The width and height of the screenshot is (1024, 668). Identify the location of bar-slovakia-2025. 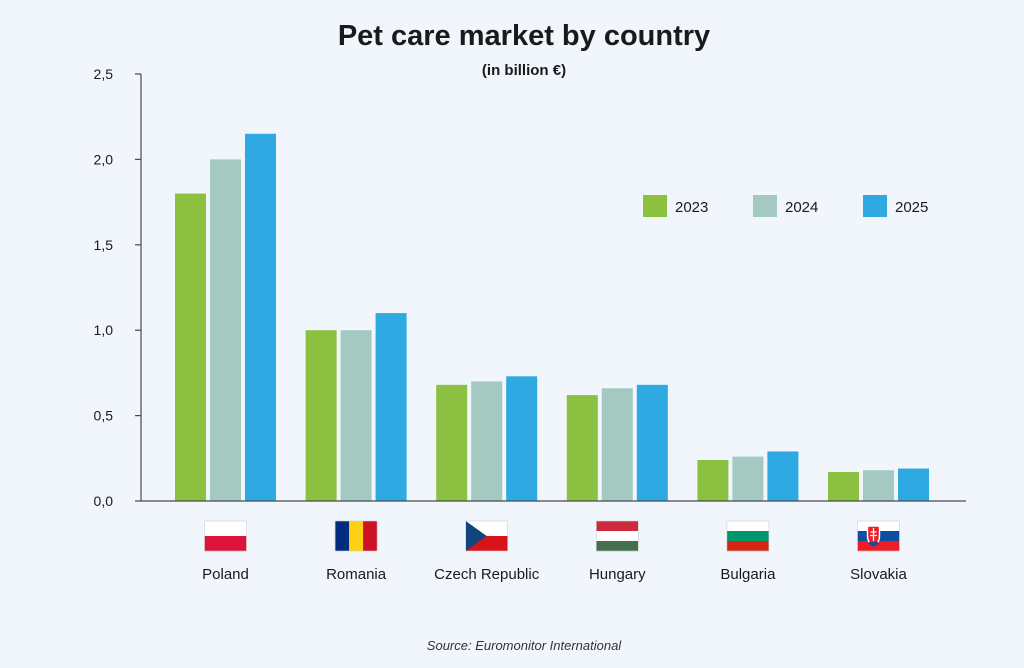
(913, 484).